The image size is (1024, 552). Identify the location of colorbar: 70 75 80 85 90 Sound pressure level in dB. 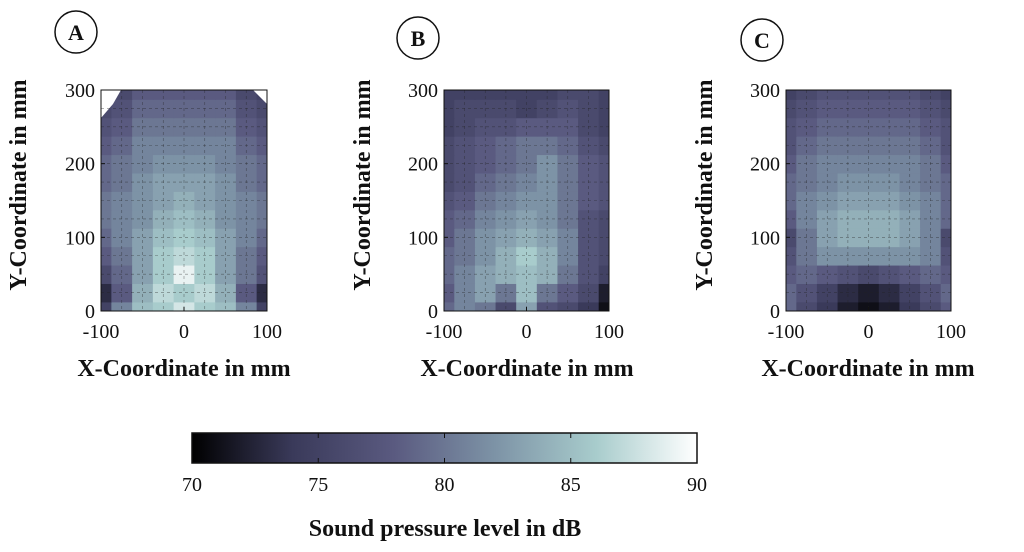
(444, 487).